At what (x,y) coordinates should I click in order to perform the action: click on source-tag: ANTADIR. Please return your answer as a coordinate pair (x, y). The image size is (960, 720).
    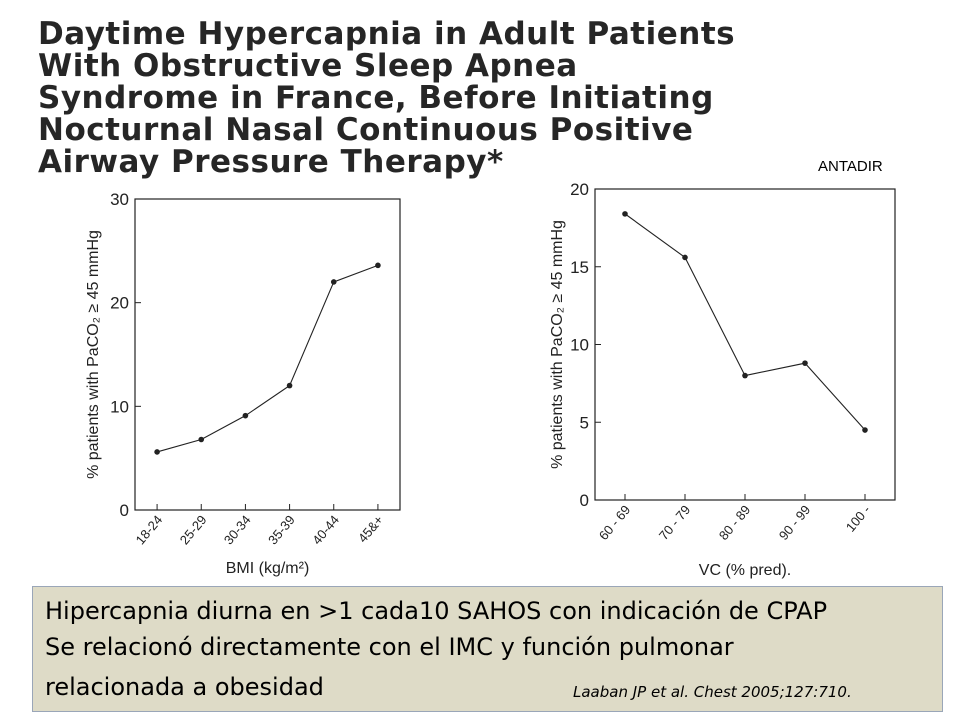
    Looking at the image, I should click on (850, 166).